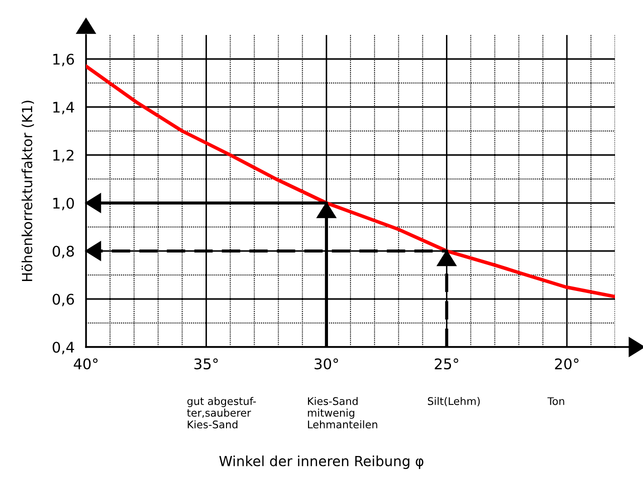 The image size is (643, 481). Describe the element at coordinates (221, 412) in the screenshot. I see `text: gut abgestuf- ter,sauberer Kies-Sand` at that location.